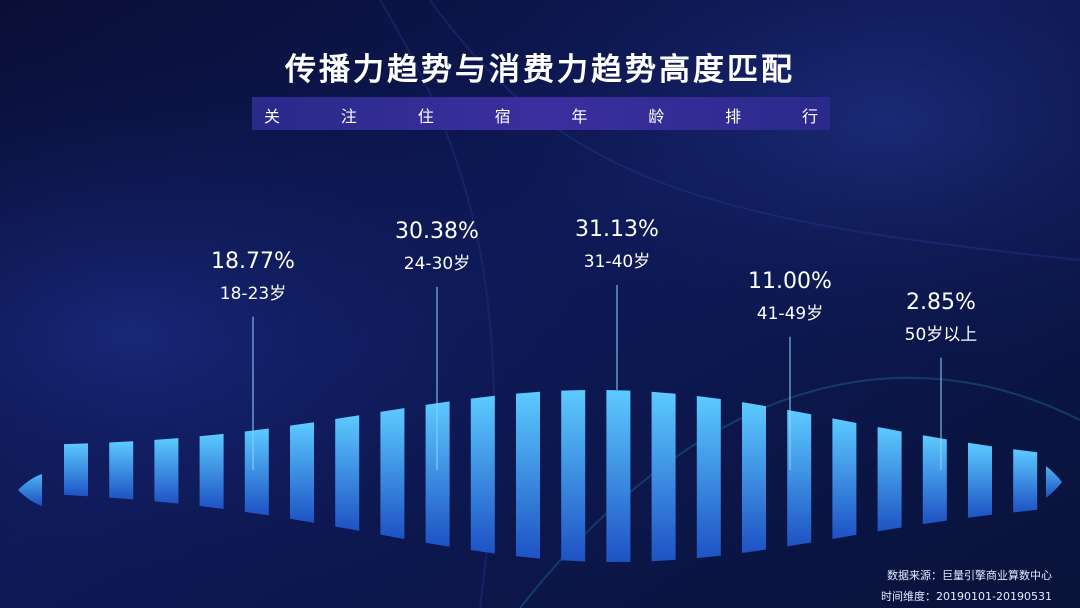 Image resolution: width=1080 pixels, height=608 pixels. What do you see at coordinates (540, 70) in the screenshot?
I see `page-title: 传播力趋势与消费力趋势高度匹配` at bounding box center [540, 70].